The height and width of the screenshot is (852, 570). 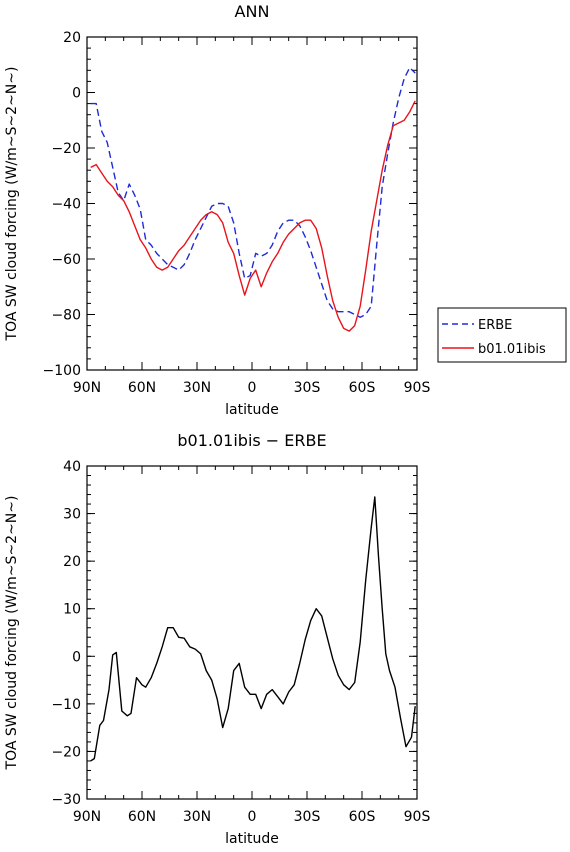 I want to click on y-tick-label: 30, so click(x=72, y=515).